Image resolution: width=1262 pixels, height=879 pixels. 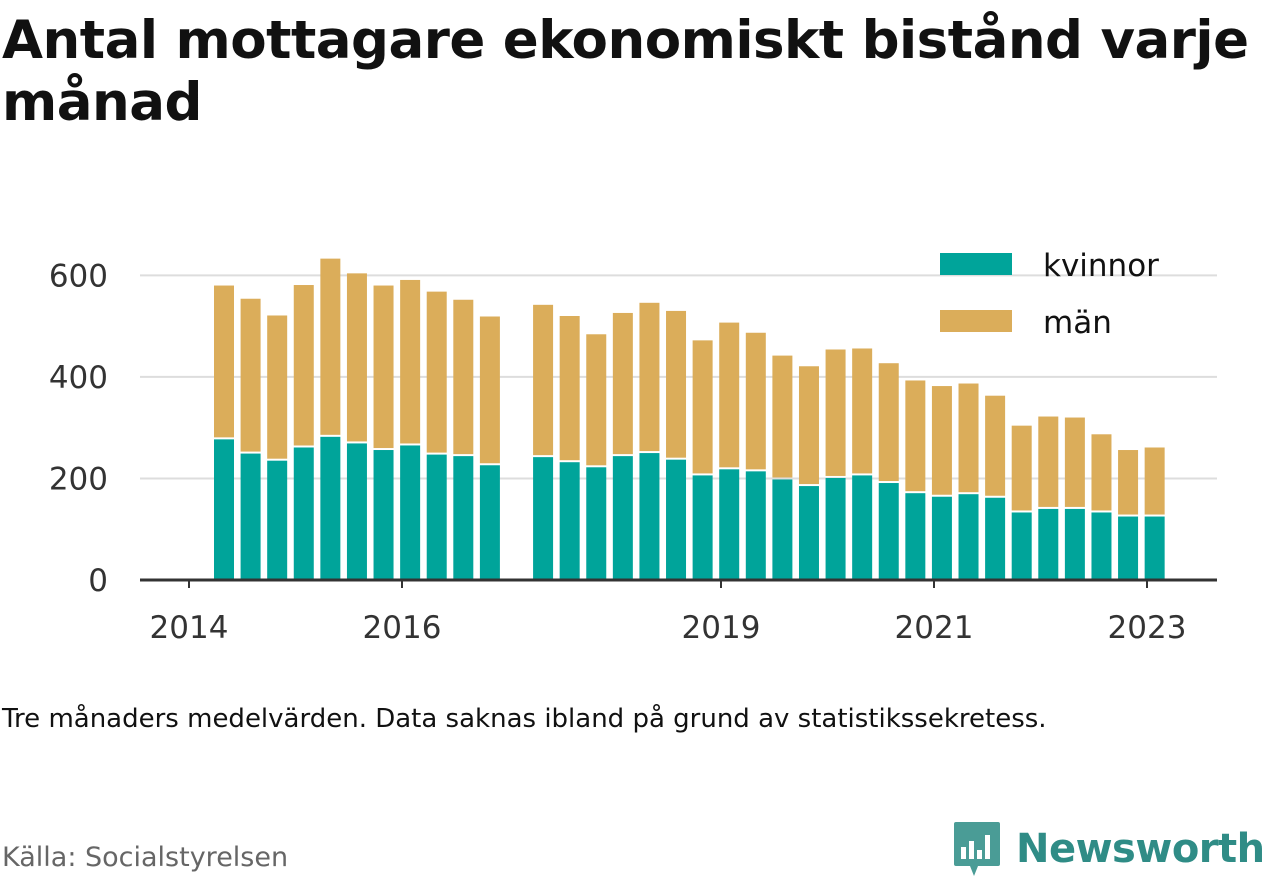 What do you see at coordinates (189, 628) in the screenshot?
I see `x-tick-label: 2014` at bounding box center [189, 628].